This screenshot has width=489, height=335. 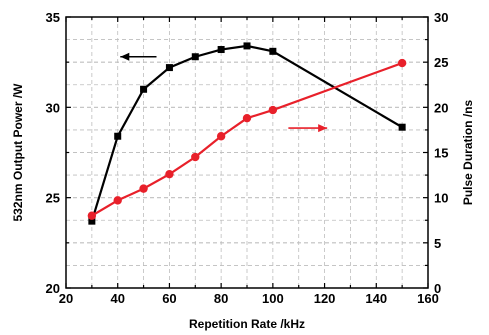 I want to click on y-left-tick-label: 20, so click(x=53, y=288).